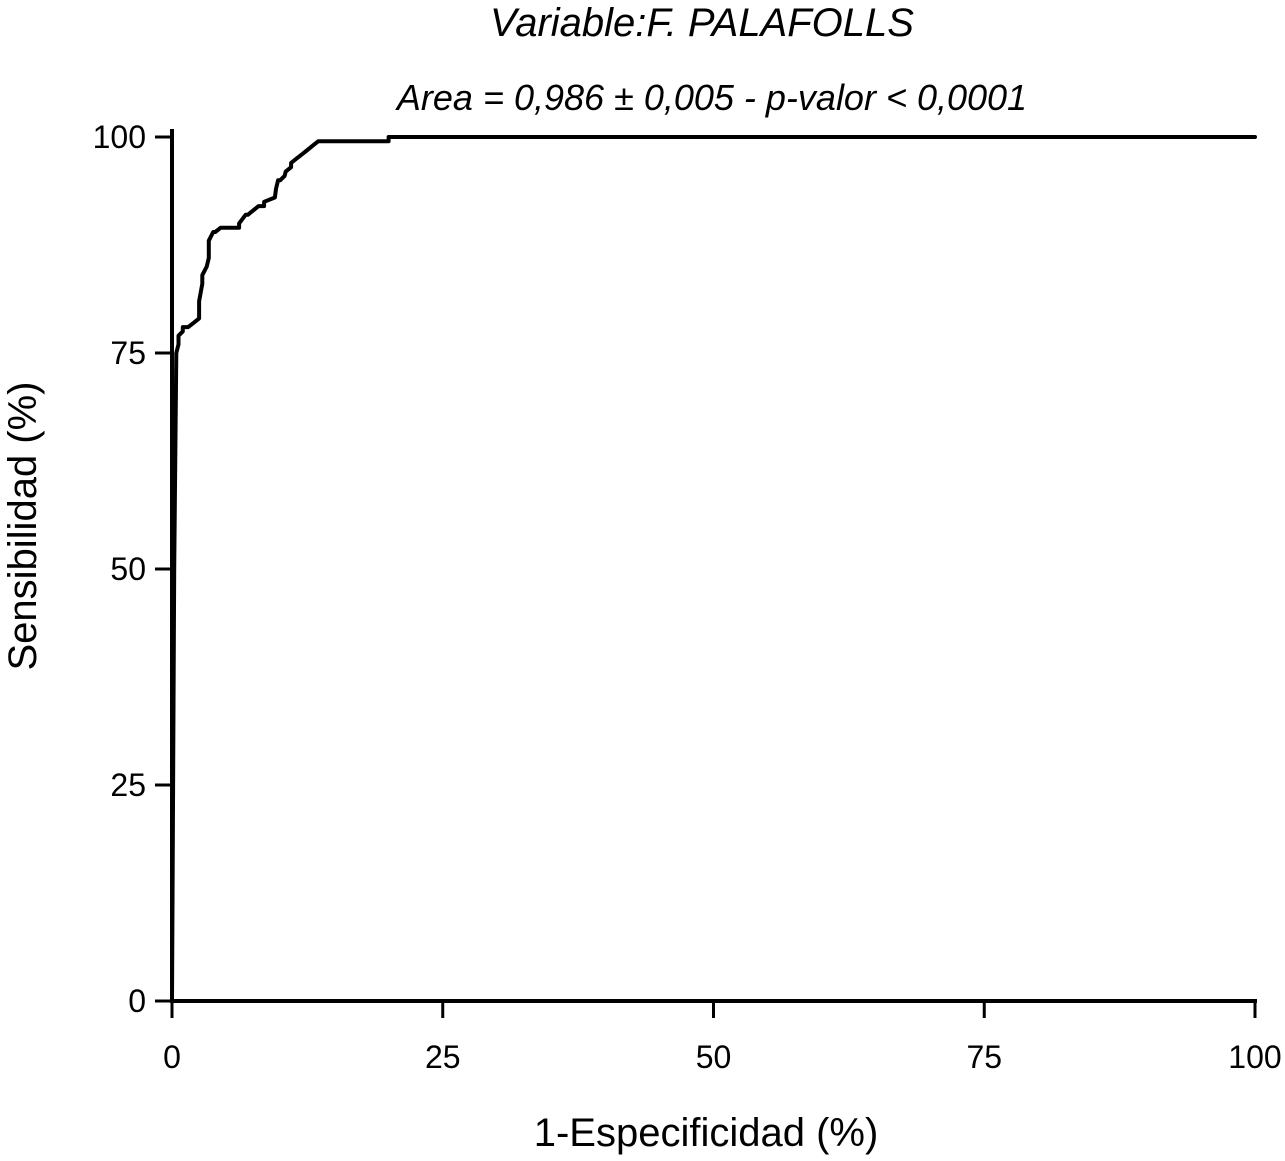  I want to click on y-tick-label: 50, so click(128, 569).